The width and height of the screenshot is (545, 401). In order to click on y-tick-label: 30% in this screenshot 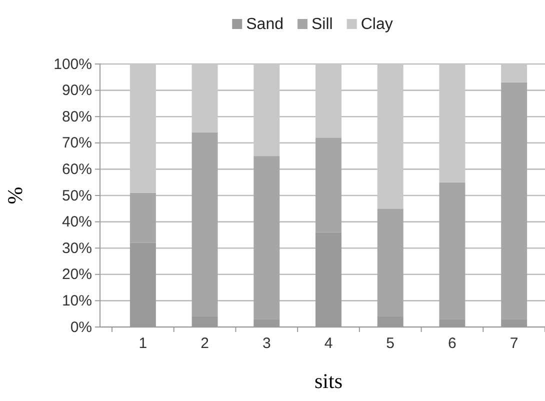, I will do `click(77, 248)`.